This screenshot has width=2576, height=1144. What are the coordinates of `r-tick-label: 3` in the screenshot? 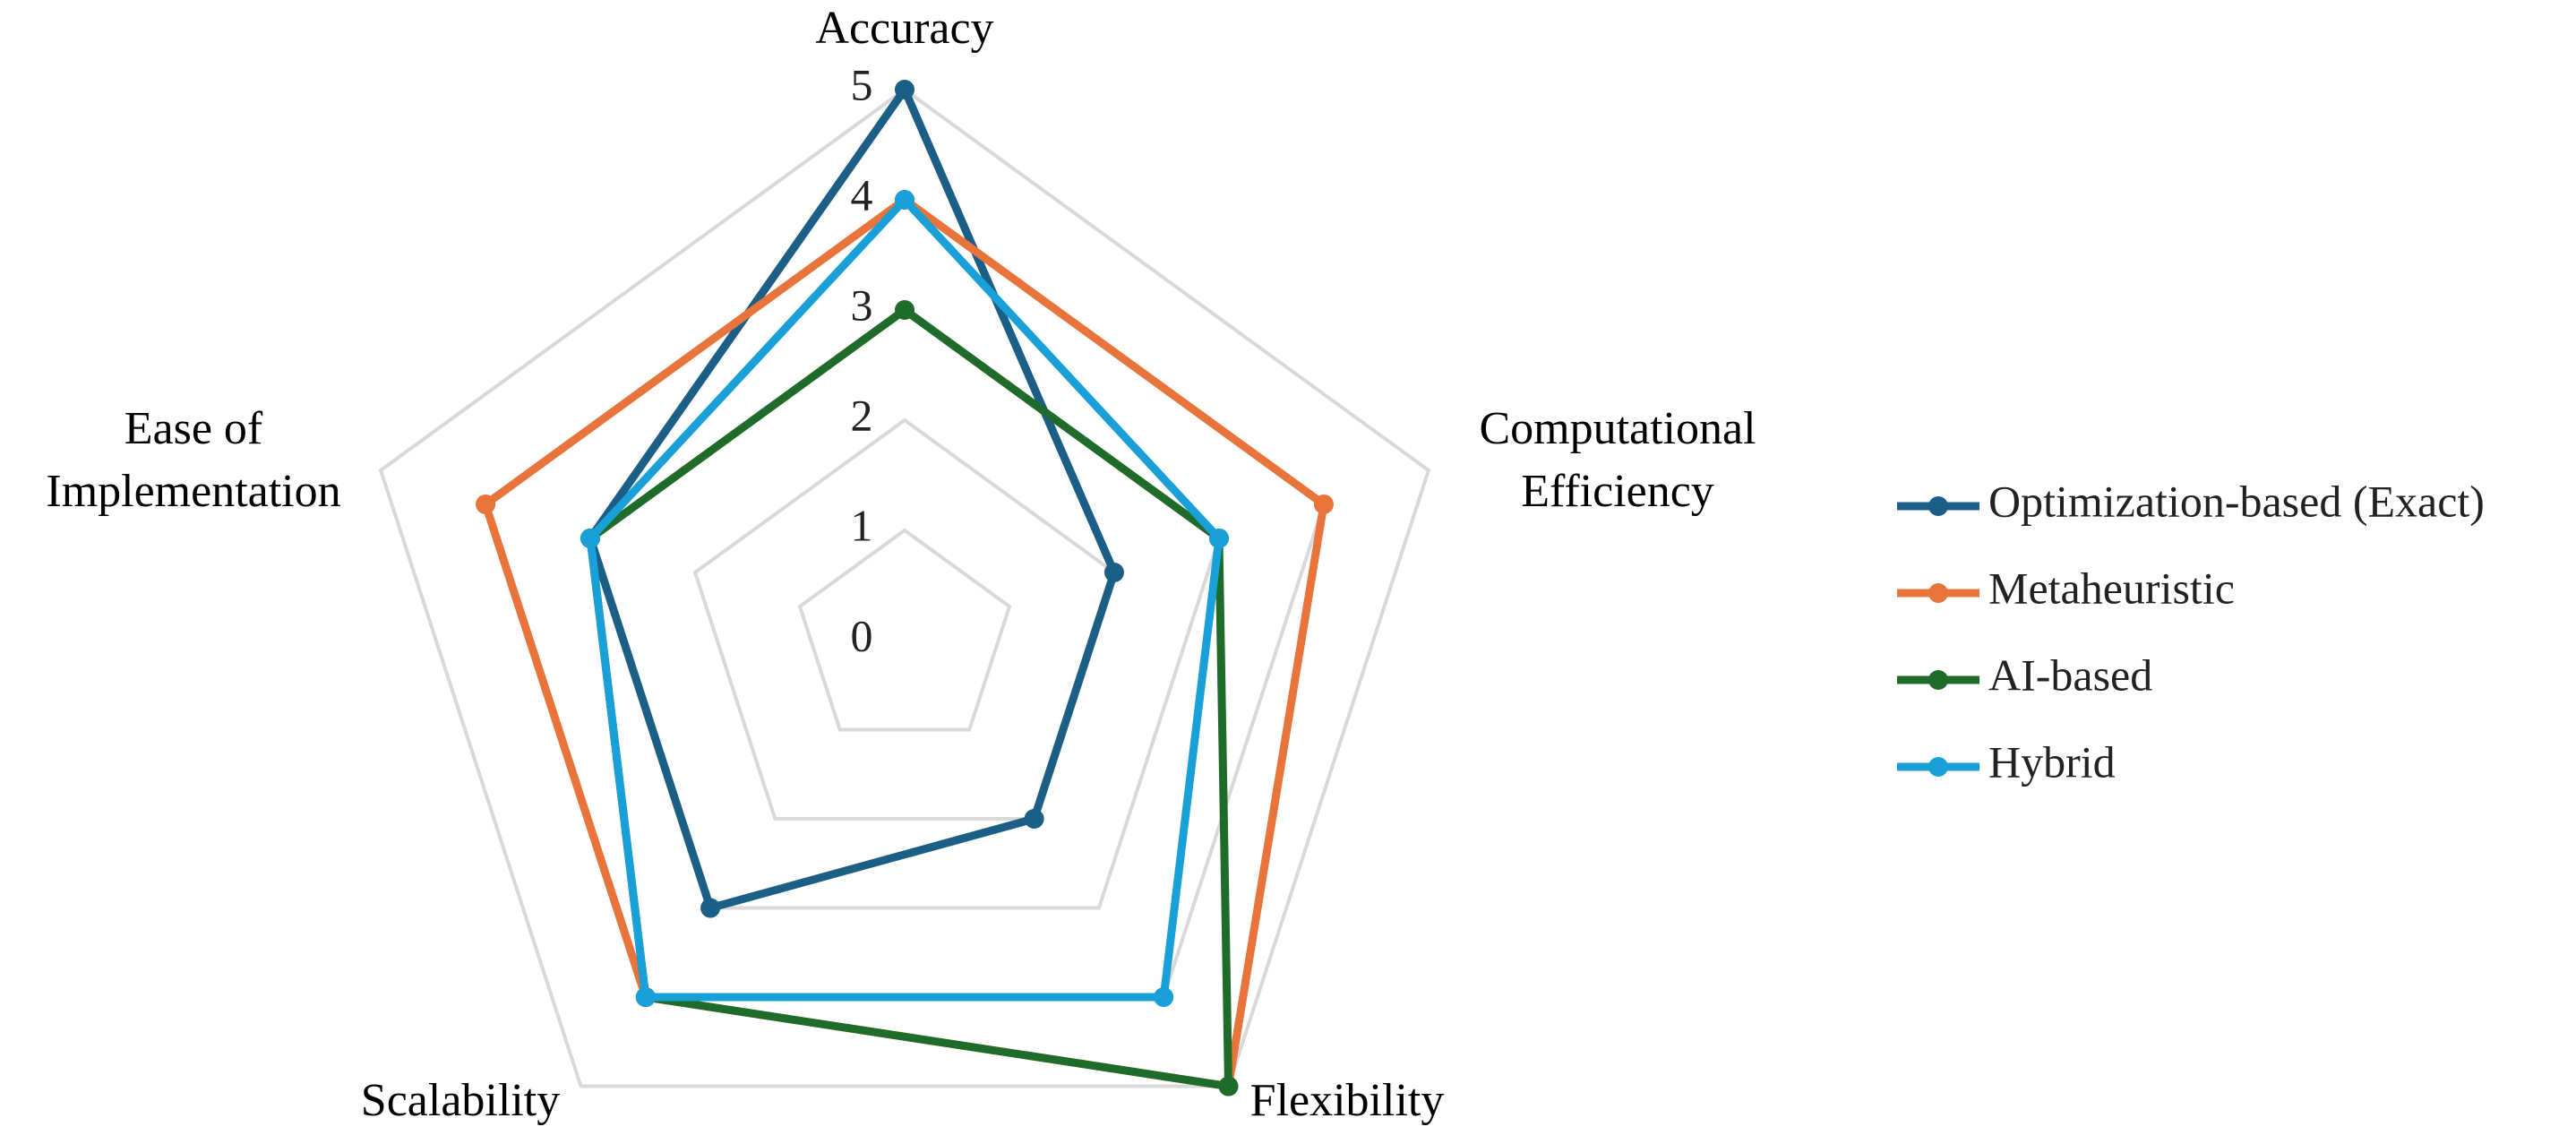 It's located at (862, 305).